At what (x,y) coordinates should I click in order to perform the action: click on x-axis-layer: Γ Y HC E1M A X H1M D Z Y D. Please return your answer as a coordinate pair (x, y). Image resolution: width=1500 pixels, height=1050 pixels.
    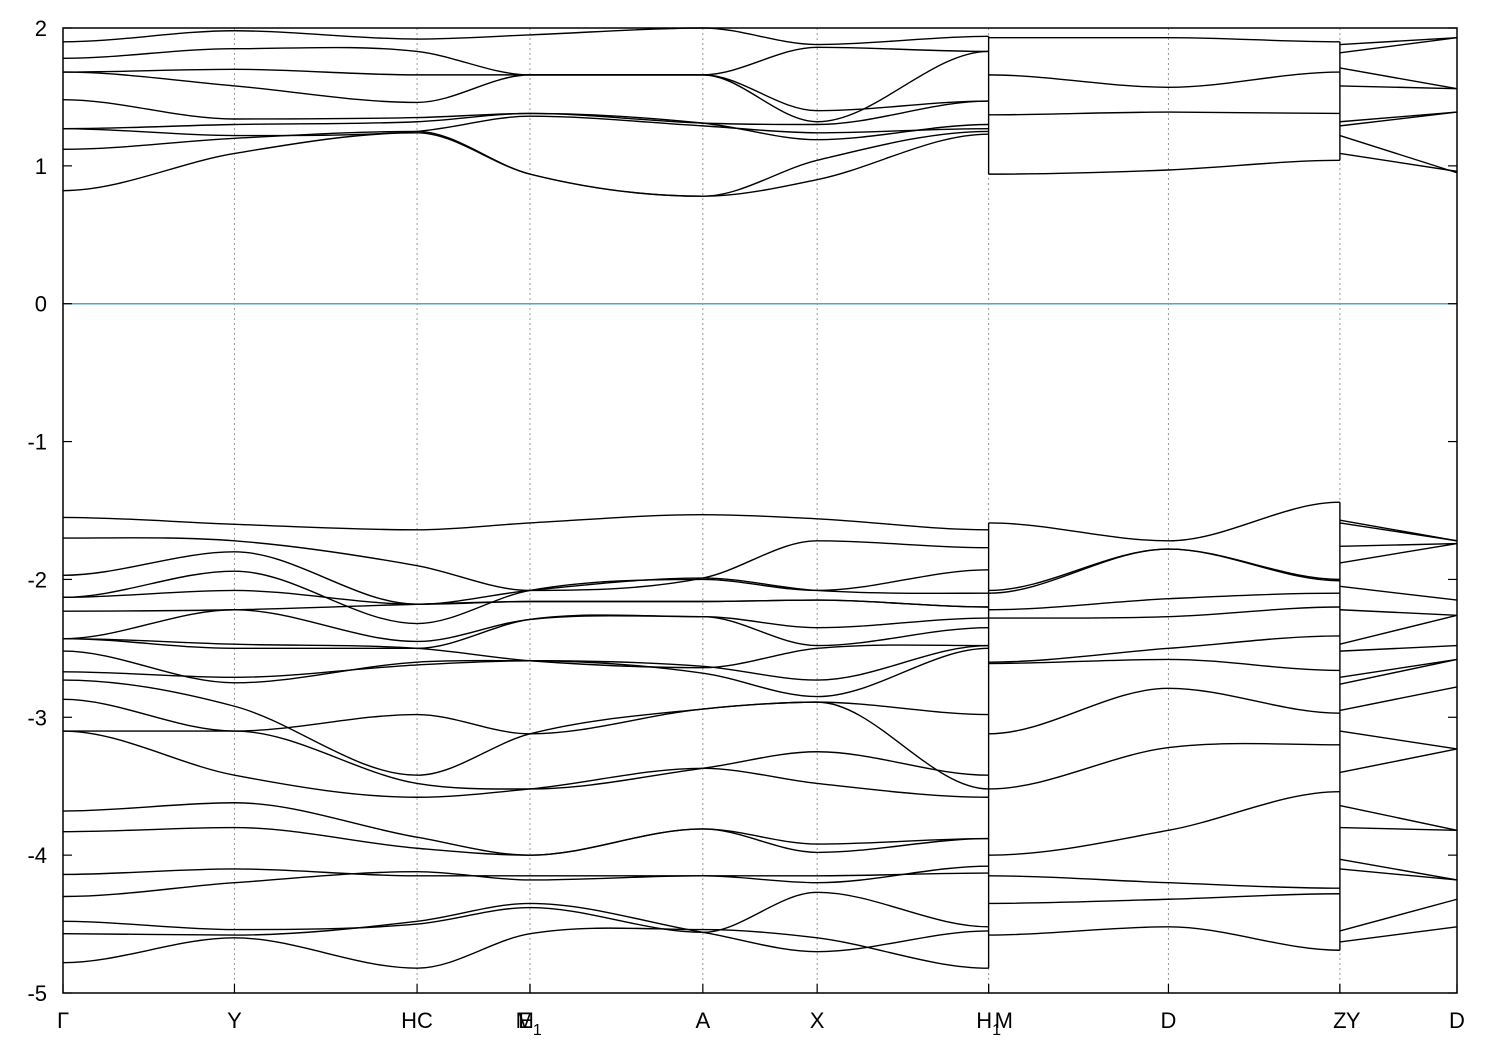
    Looking at the image, I should click on (761, 1011).